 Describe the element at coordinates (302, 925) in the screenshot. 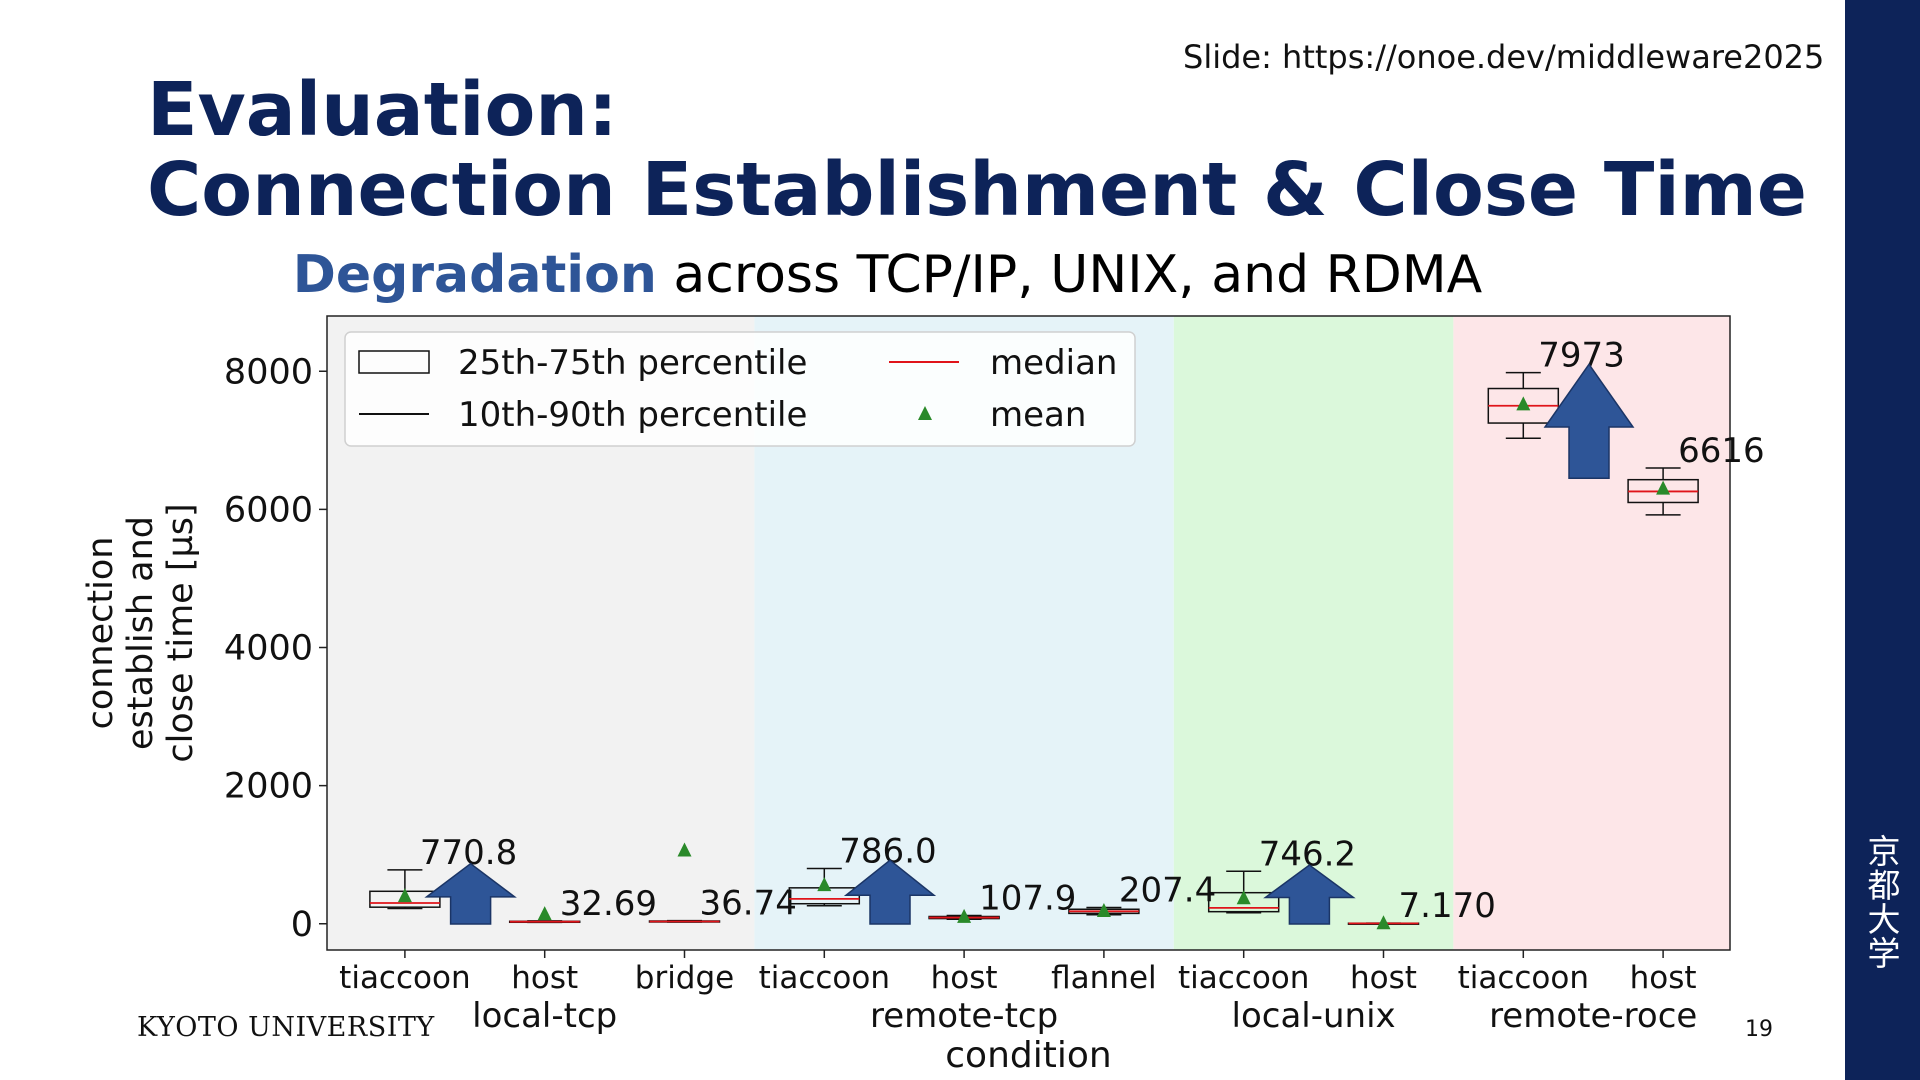

I see `y-tick-label: 0` at that location.